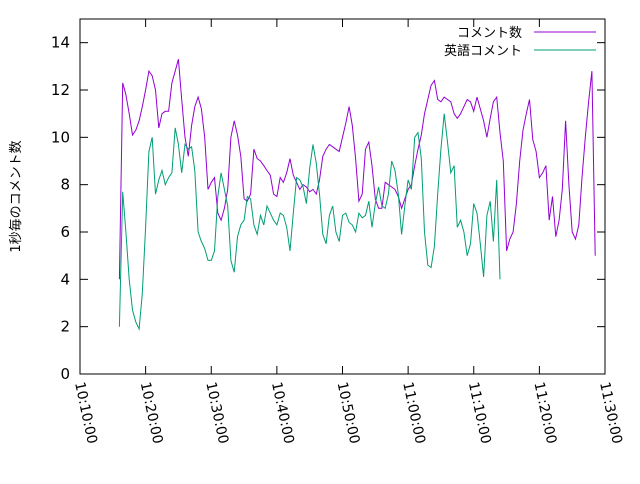 The height and width of the screenshot is (484, 640). What do you see at coordinates (60, 137) in the screenshot?
I see `y-tick-label: 10` at bounding box center [60, 137].